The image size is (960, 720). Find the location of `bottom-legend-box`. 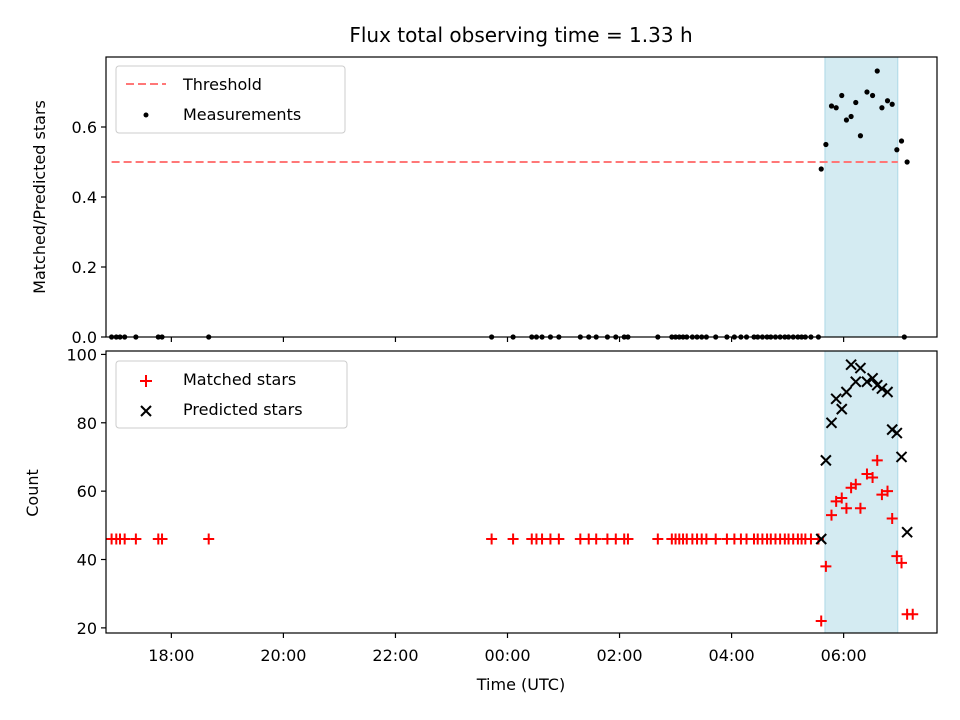

bottom-legend-box is located at coordinates (231, 394).